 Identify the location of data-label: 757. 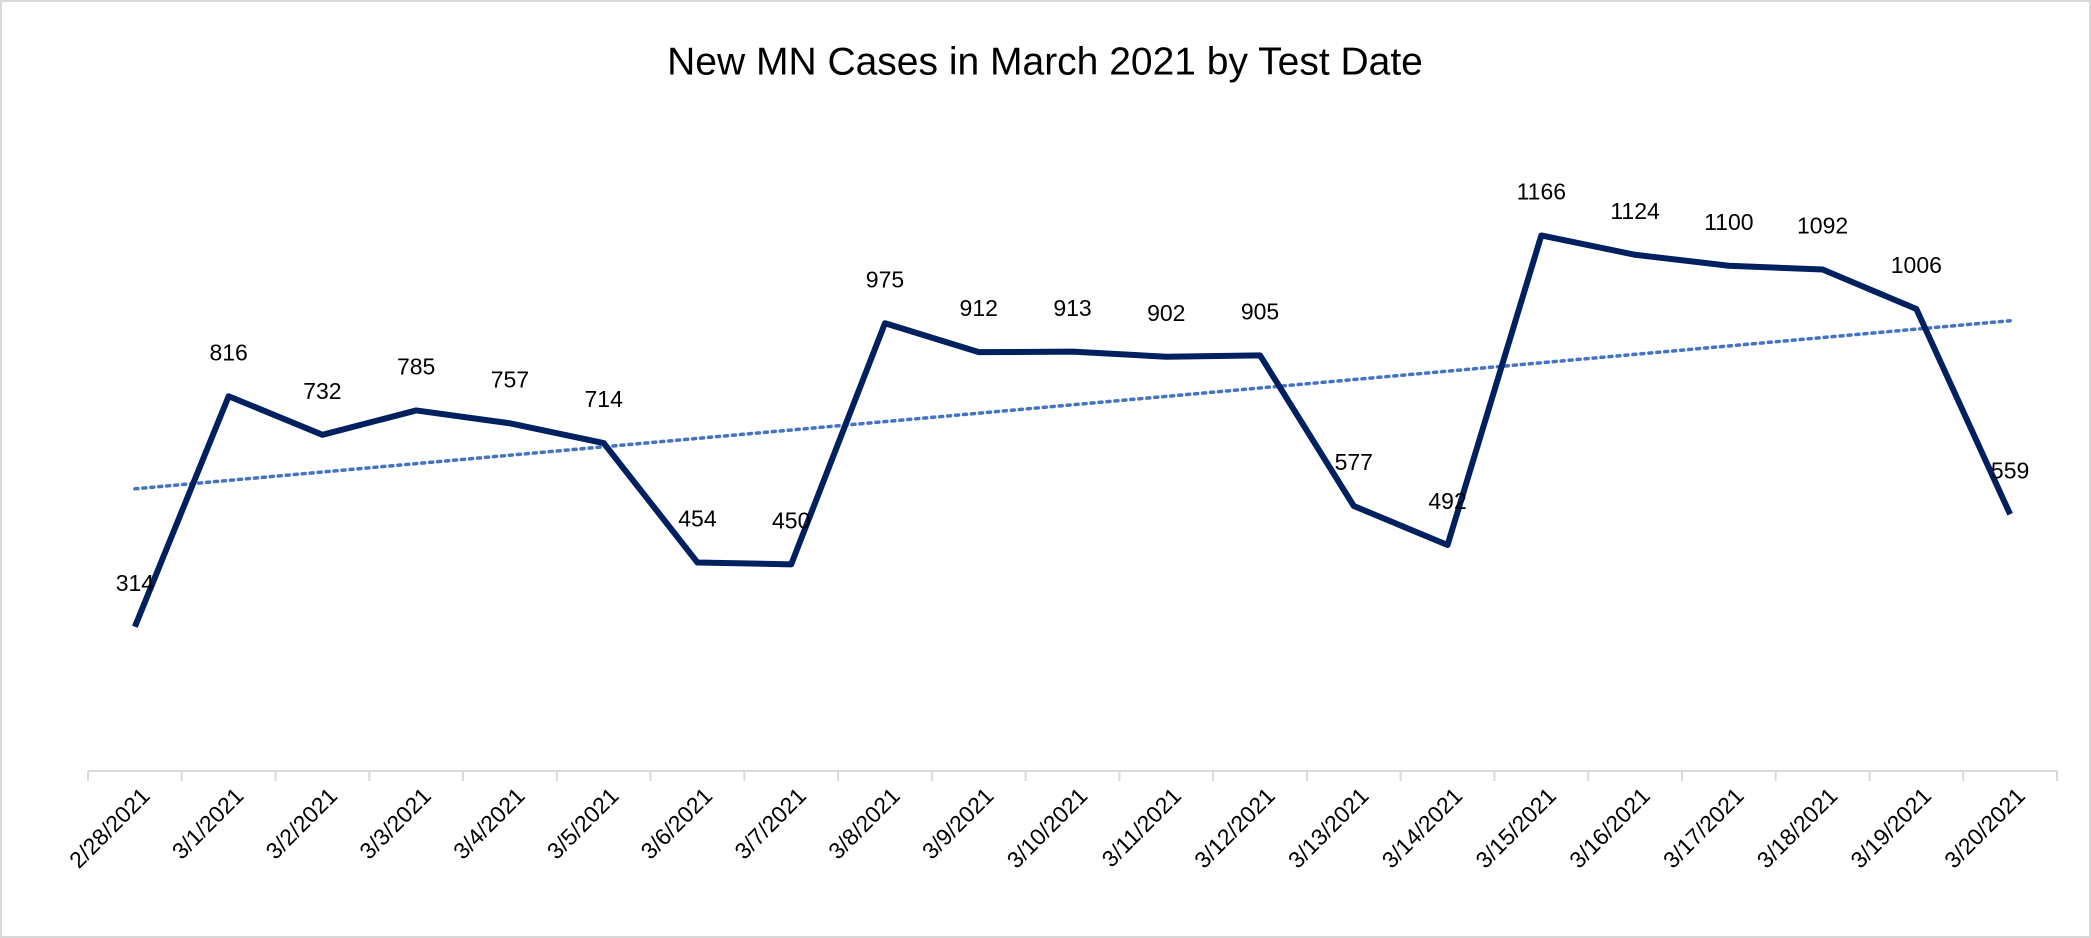
(510, 379).